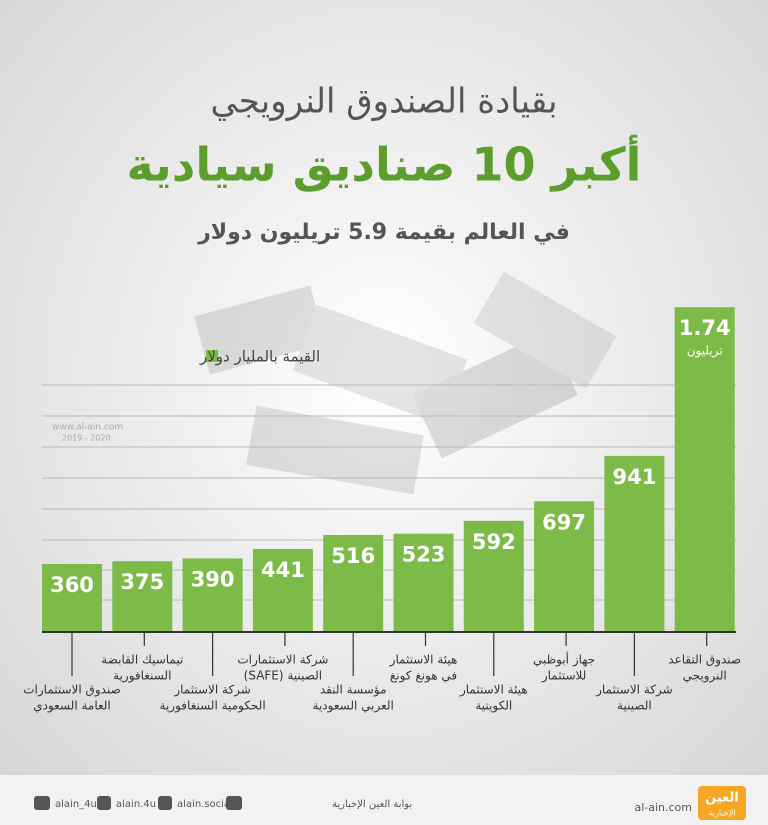 This screenshot has width=768, height=825. I want to click on x-tick-label: العربي السعودية, so click(353, 706).